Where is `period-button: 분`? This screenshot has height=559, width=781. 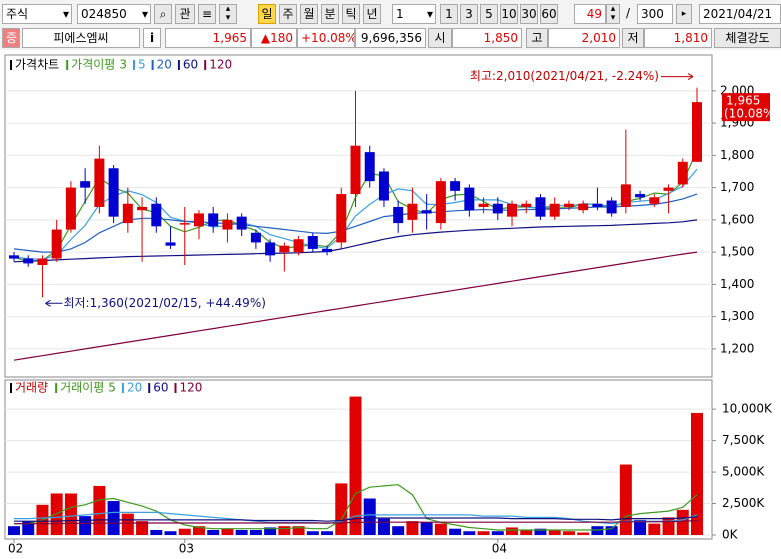 period-button: 분 is located at coordinates (330, 14).